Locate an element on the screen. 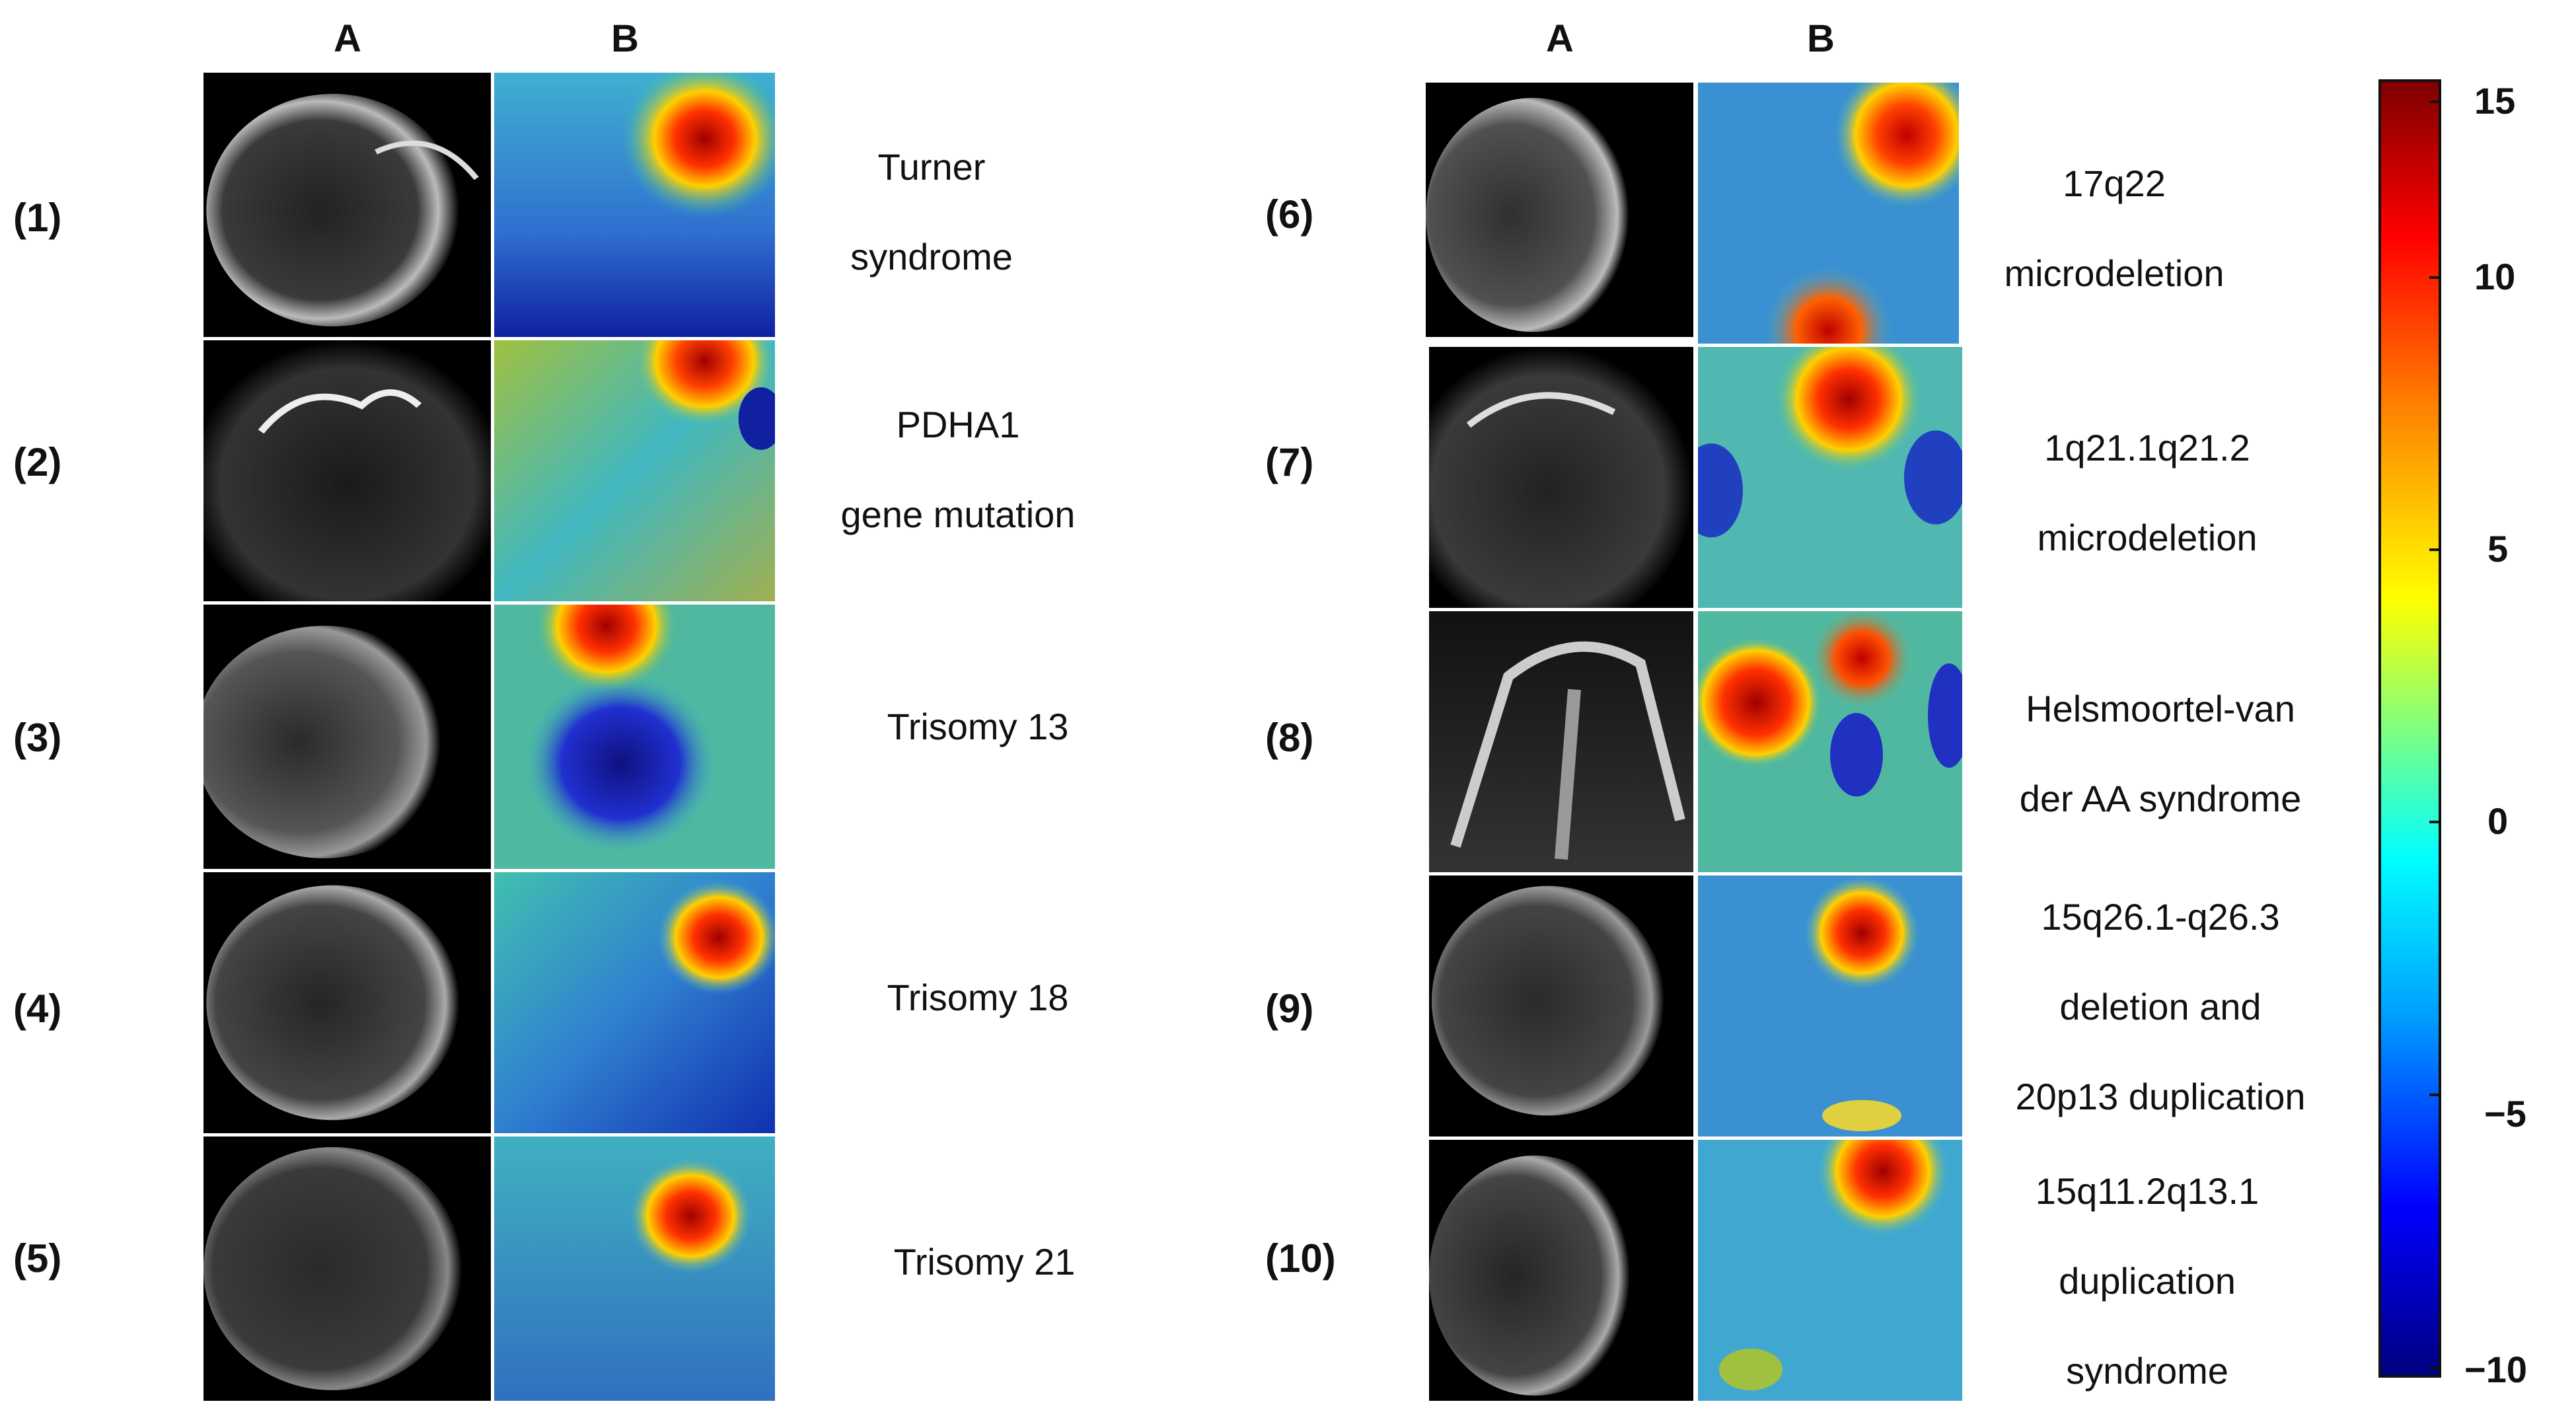  row-2-line-2: gene mutation is located at coordinates (958, 514).